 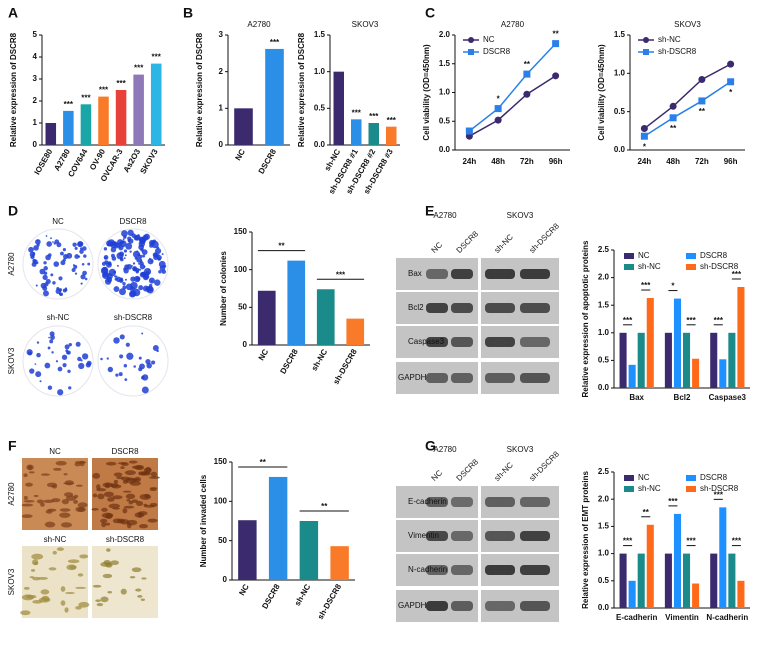 I want to click on panel-label: D, so click(x=13, y=211).